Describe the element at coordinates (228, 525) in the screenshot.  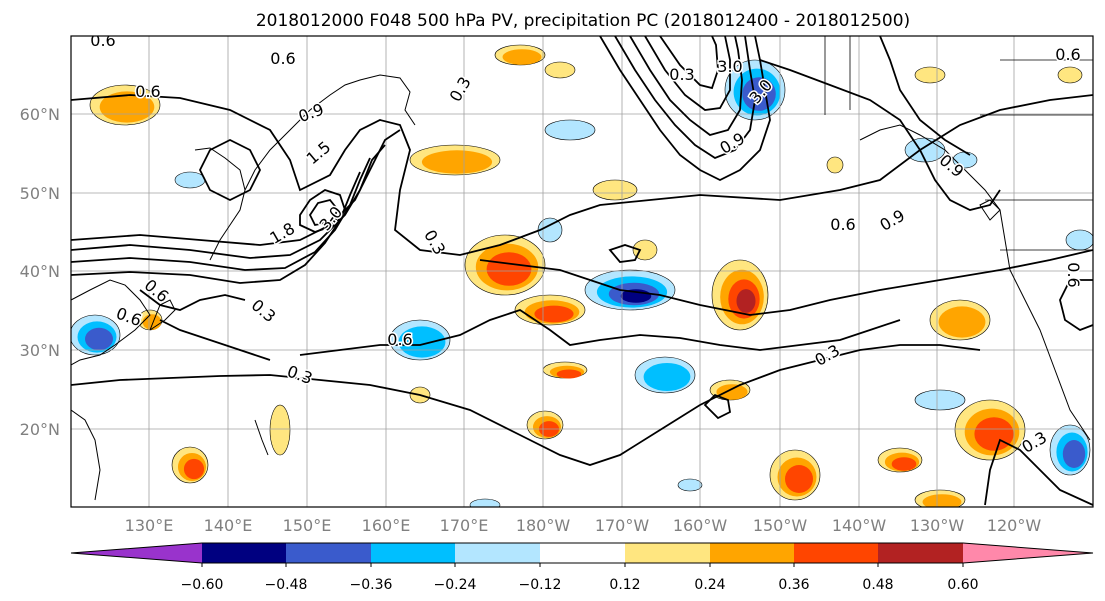
I see `longitude-label: 140°E` at that location.